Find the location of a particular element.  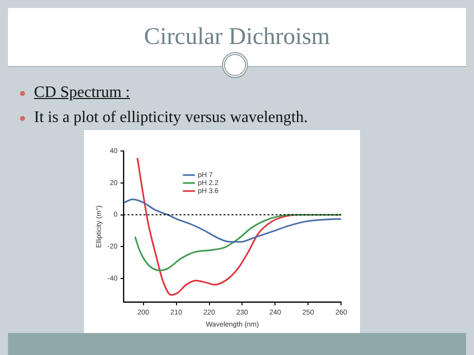

text: It is a plot of ellipticity versus wavelength. is located at coordinates (171, 117).